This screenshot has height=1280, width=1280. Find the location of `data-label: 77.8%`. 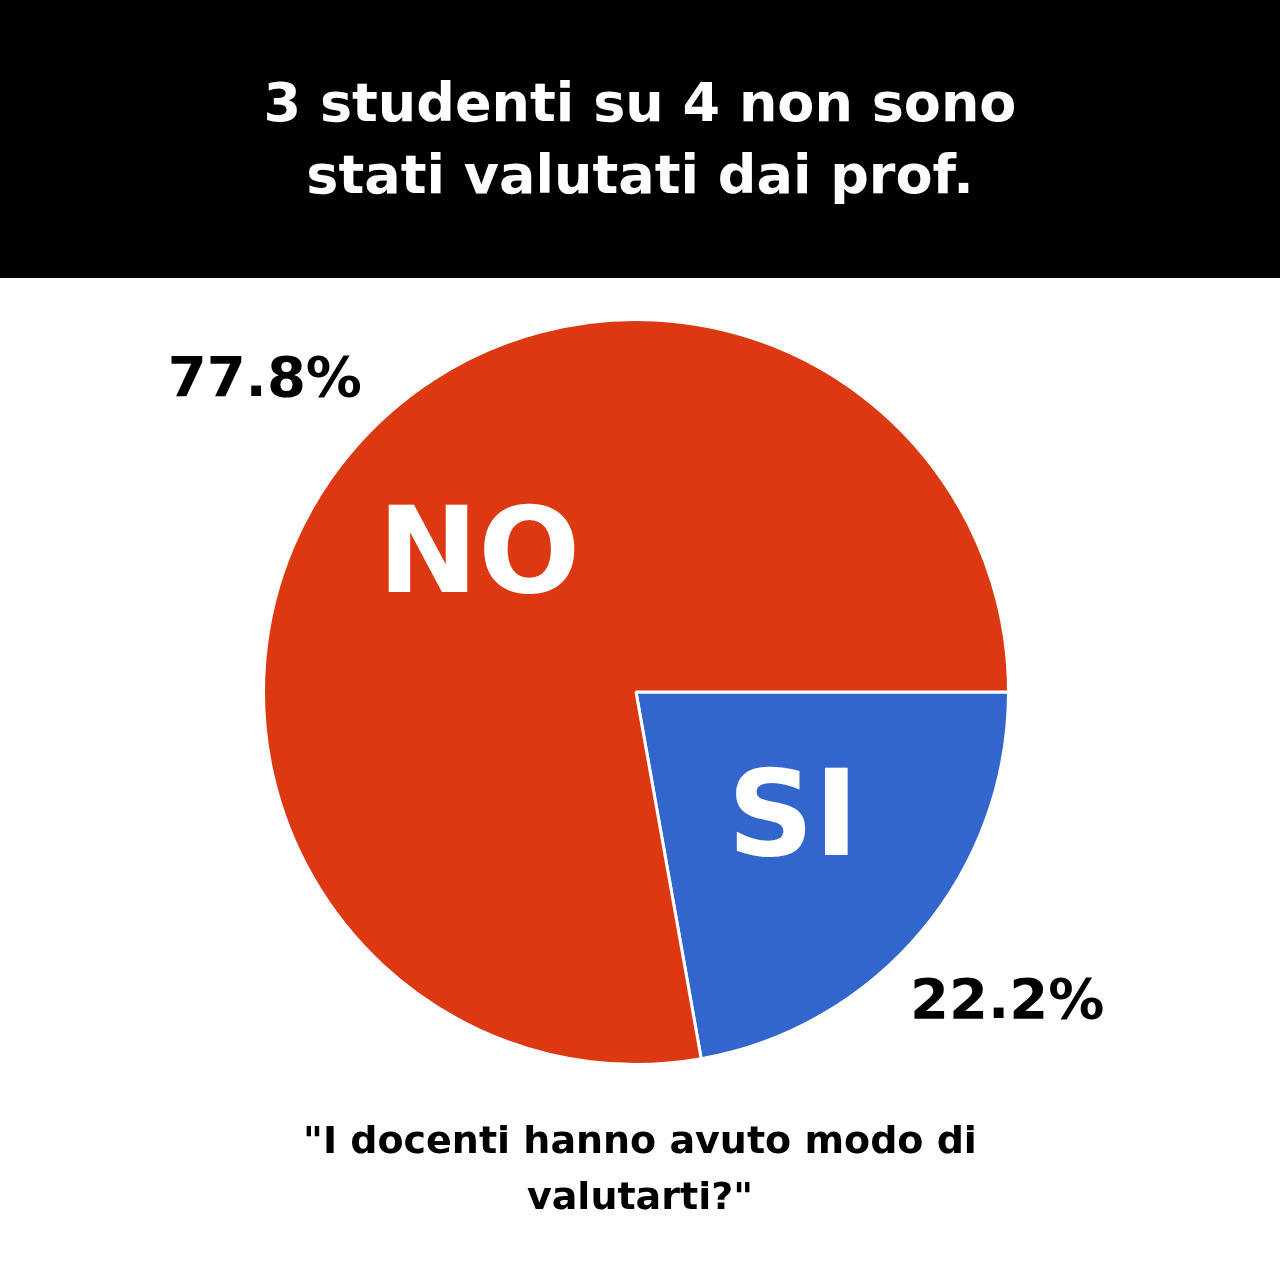

data-label: 77.8% is located at coordinates (264, 376).